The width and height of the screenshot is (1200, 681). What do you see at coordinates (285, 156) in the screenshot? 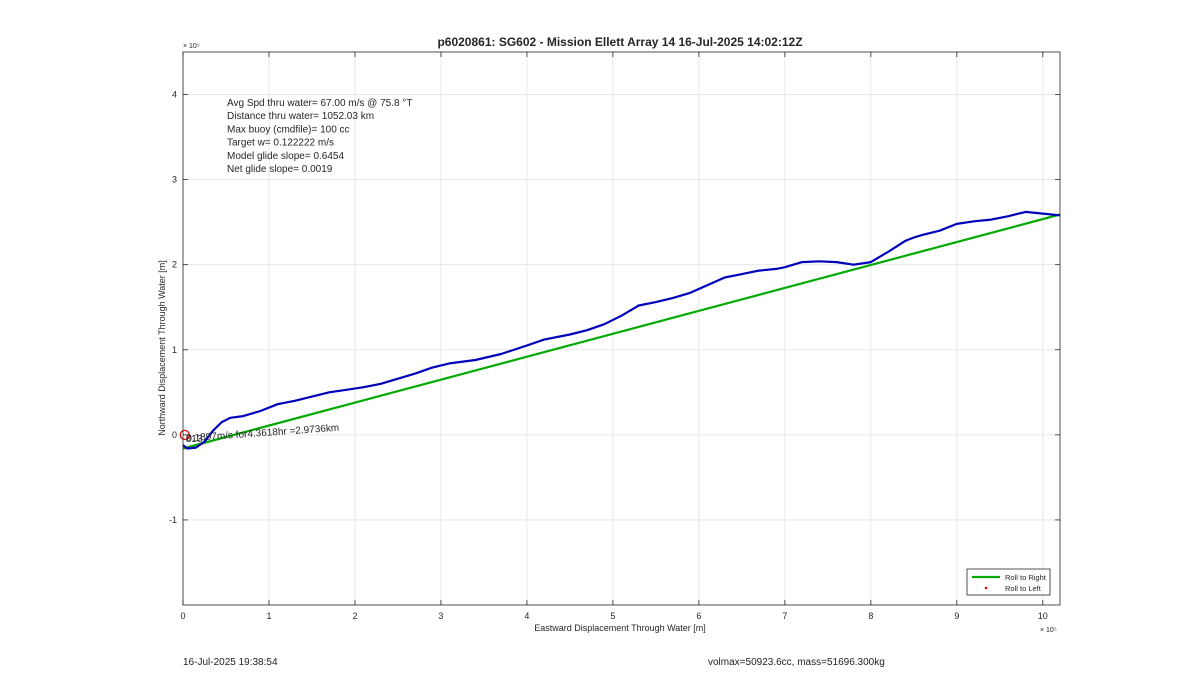
I see `stats-line: Model glide slope= 0.6454` at bounding box center [285, 156].